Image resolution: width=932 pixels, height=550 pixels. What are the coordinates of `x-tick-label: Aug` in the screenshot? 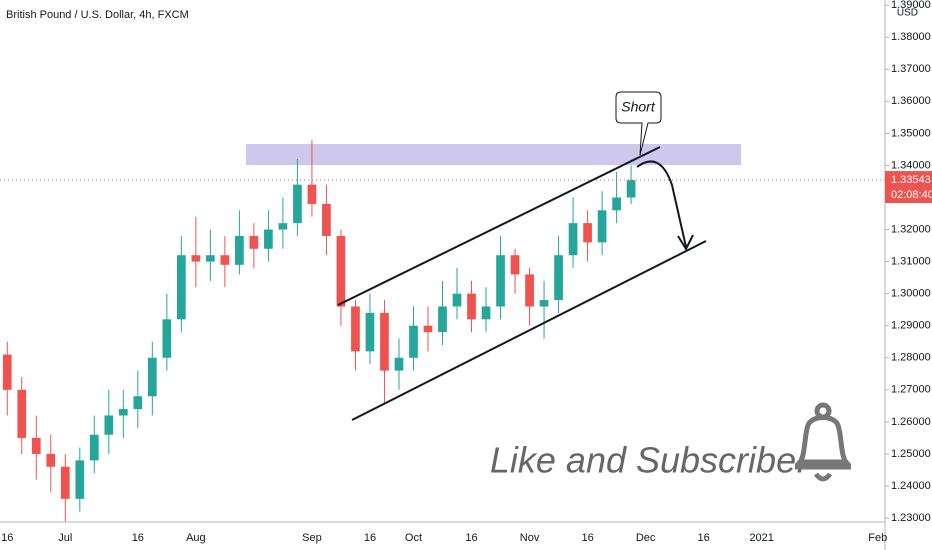 It's located at (196, 538).